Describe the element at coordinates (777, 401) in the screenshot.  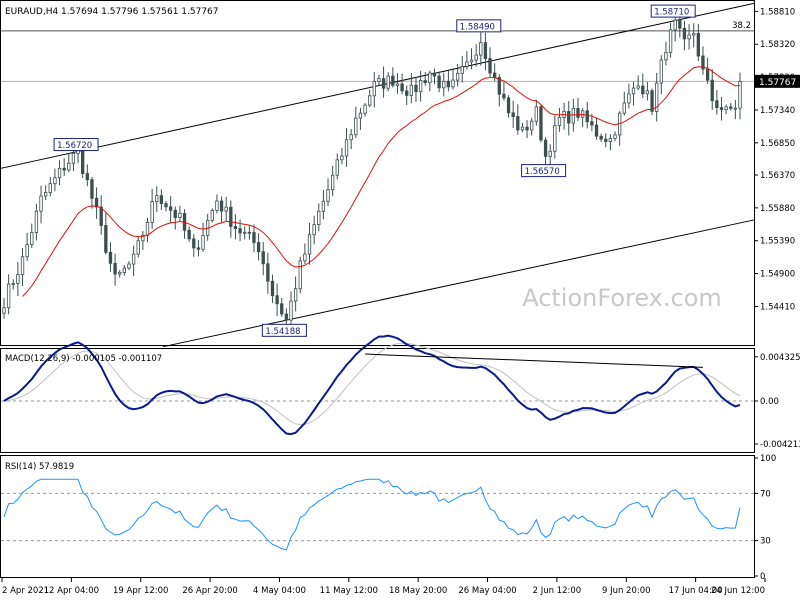
I see `macd-axis: 0.004325 0.00 -0.004213` at that location.